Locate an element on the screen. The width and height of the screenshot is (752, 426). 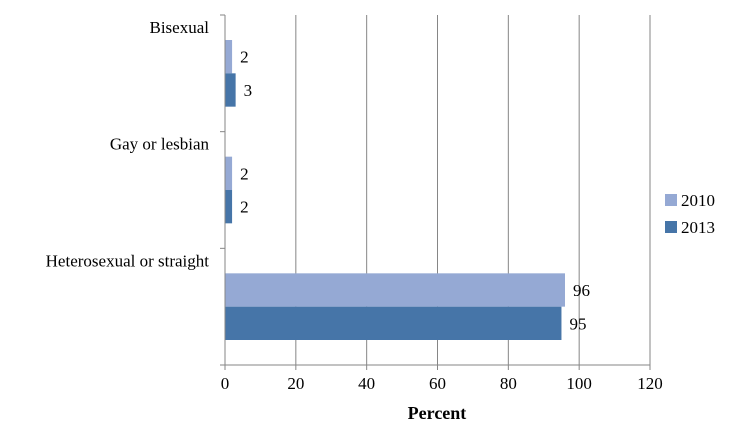
x-tick-label-20: 20 is located at coordinates (295, 383).